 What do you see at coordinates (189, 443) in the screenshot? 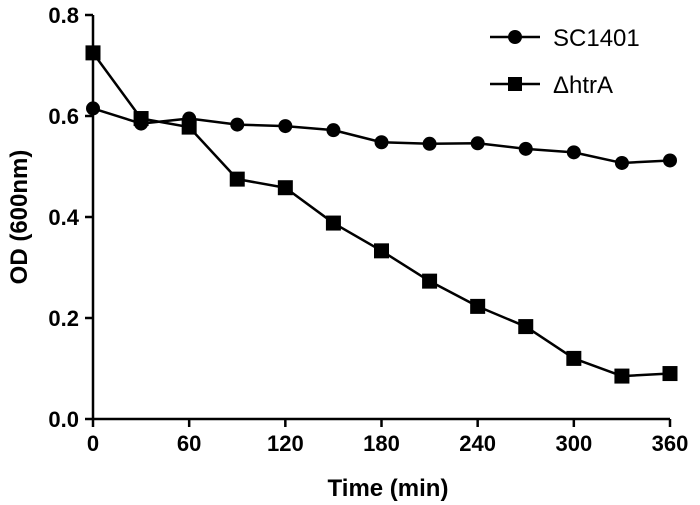
I see `x-tick-label: 60` at bounding box center [189, 443].